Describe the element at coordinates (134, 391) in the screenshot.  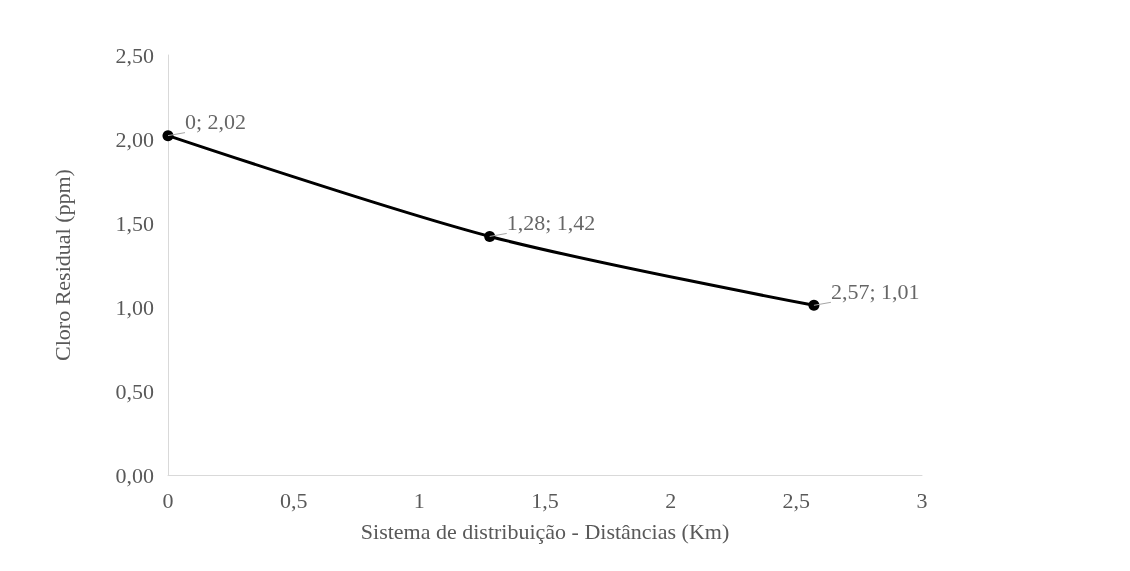
I see `y-tick-label: 0,50` at that location.